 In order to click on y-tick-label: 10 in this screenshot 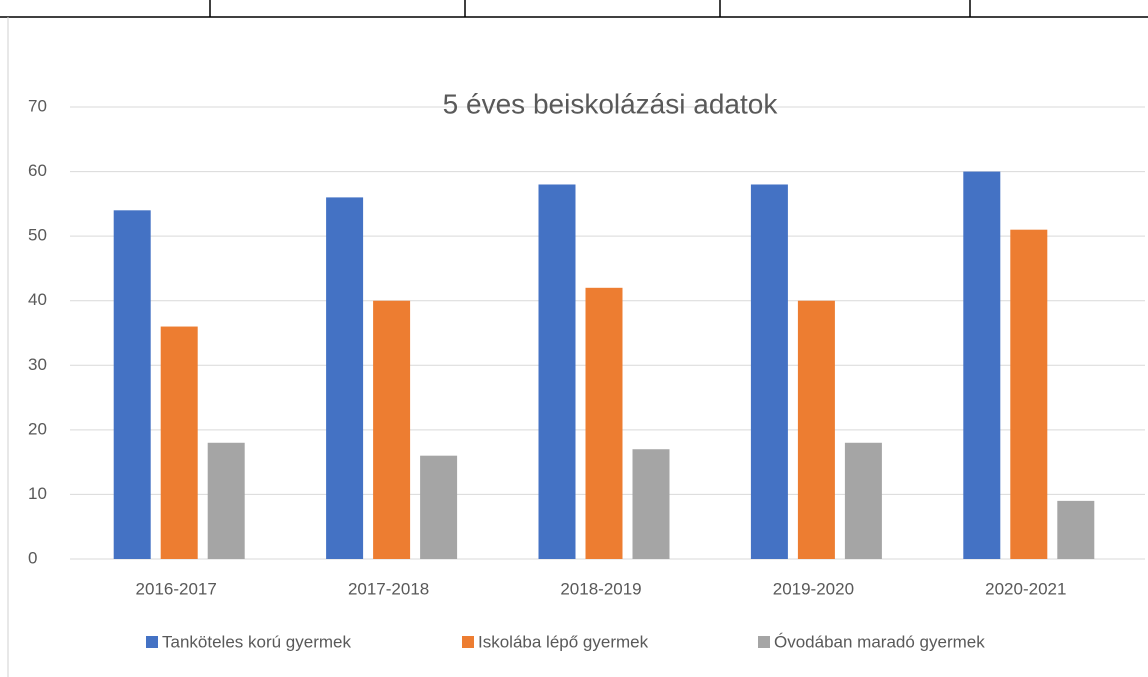, I will do `click(37, 493)`.